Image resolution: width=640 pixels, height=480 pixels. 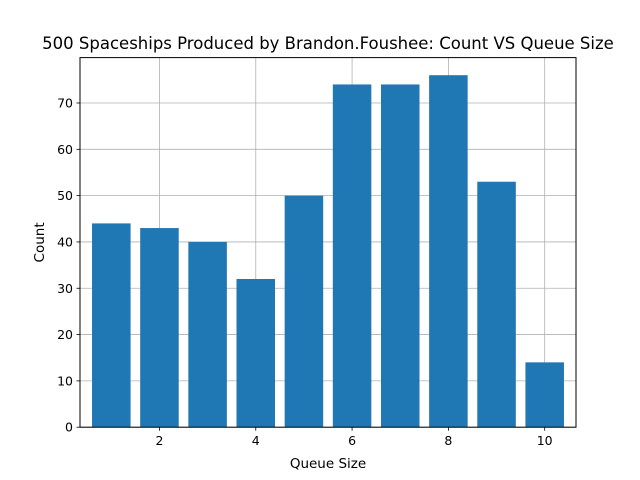 I want to click on x-tick-label: 2, so click(x=159, y=440).